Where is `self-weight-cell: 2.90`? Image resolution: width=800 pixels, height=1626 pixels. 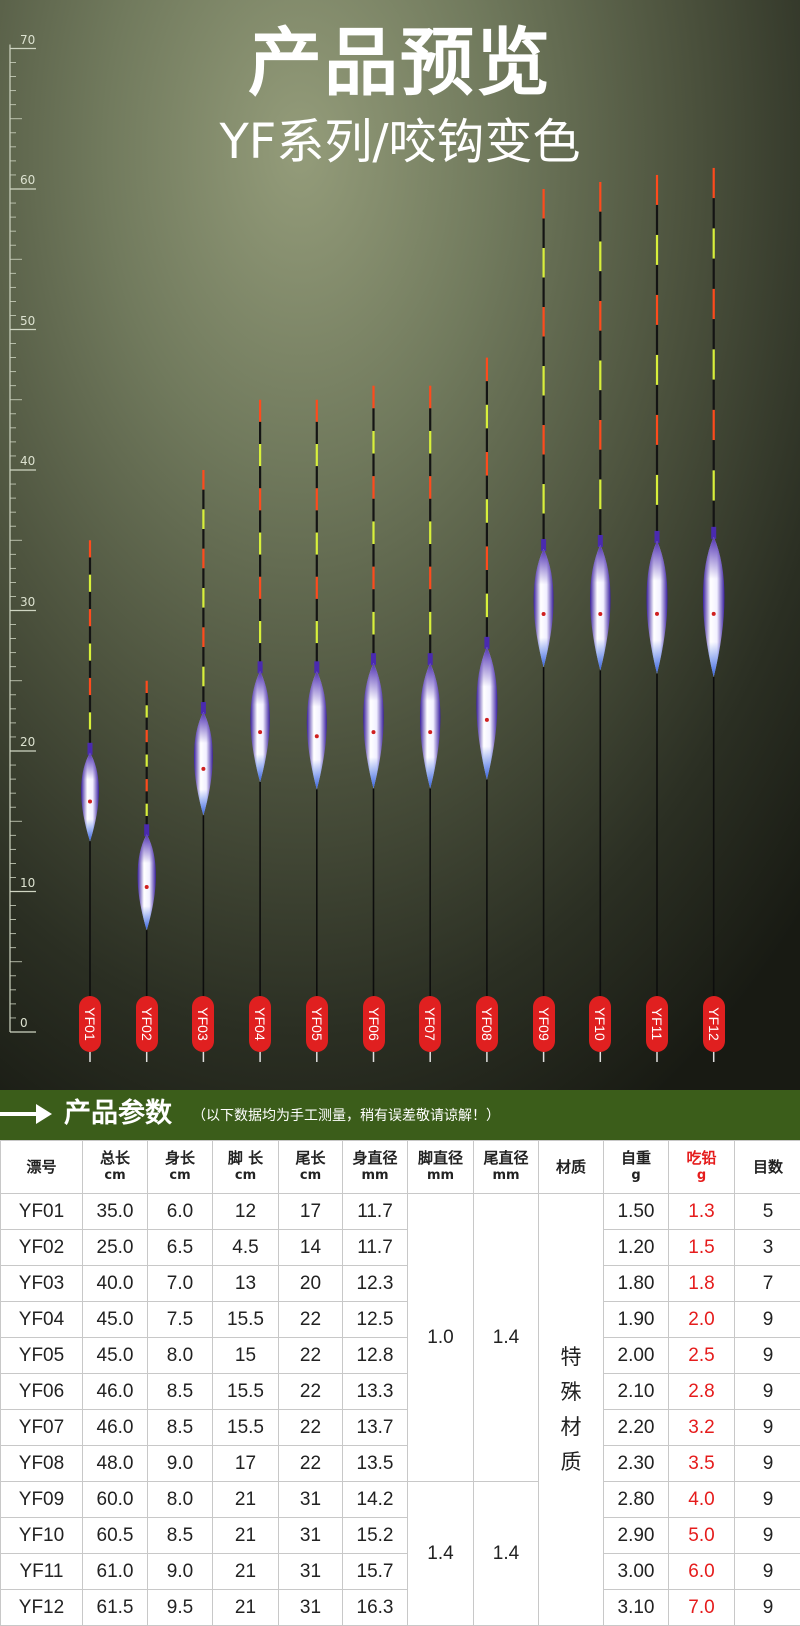 self-weight-cell: 2.90 is located at coordinates (636, 1536).